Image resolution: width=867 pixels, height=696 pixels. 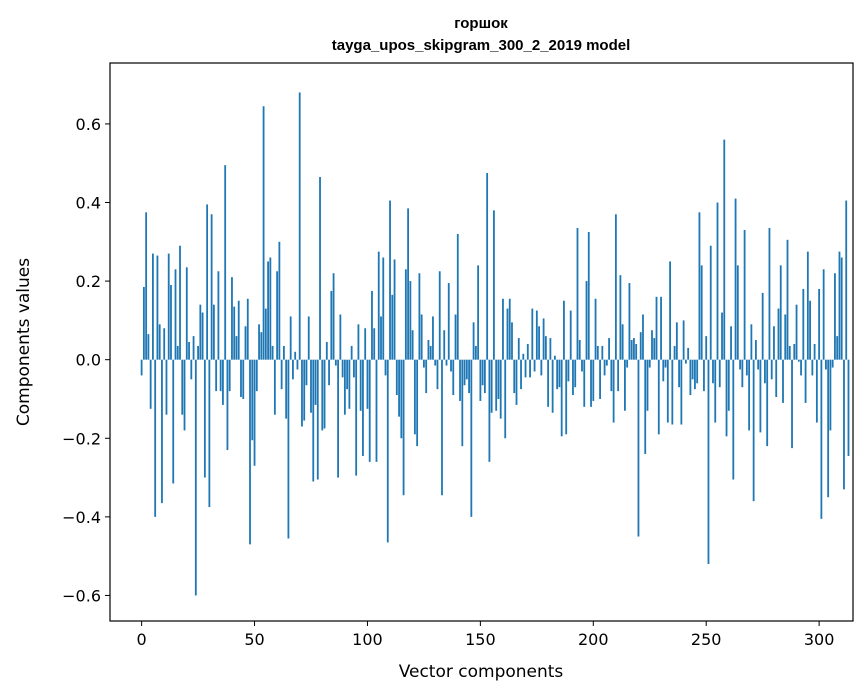 What do you see at coordinates (81, 595) in the screenshot?
I see `y-tick-label: −0.6` at bounding box center [81, 595].